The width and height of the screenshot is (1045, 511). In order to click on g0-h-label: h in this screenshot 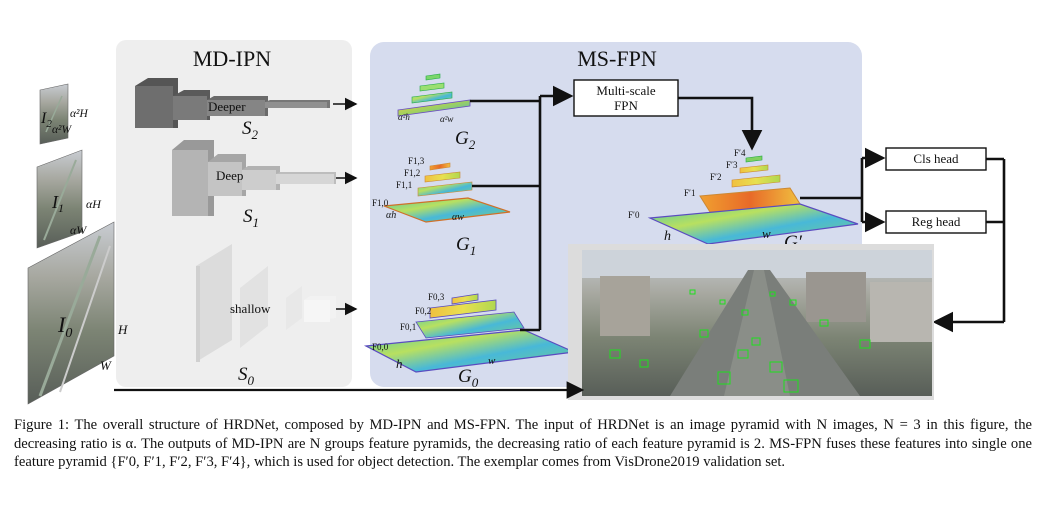, I will do `click(399, 363)`.